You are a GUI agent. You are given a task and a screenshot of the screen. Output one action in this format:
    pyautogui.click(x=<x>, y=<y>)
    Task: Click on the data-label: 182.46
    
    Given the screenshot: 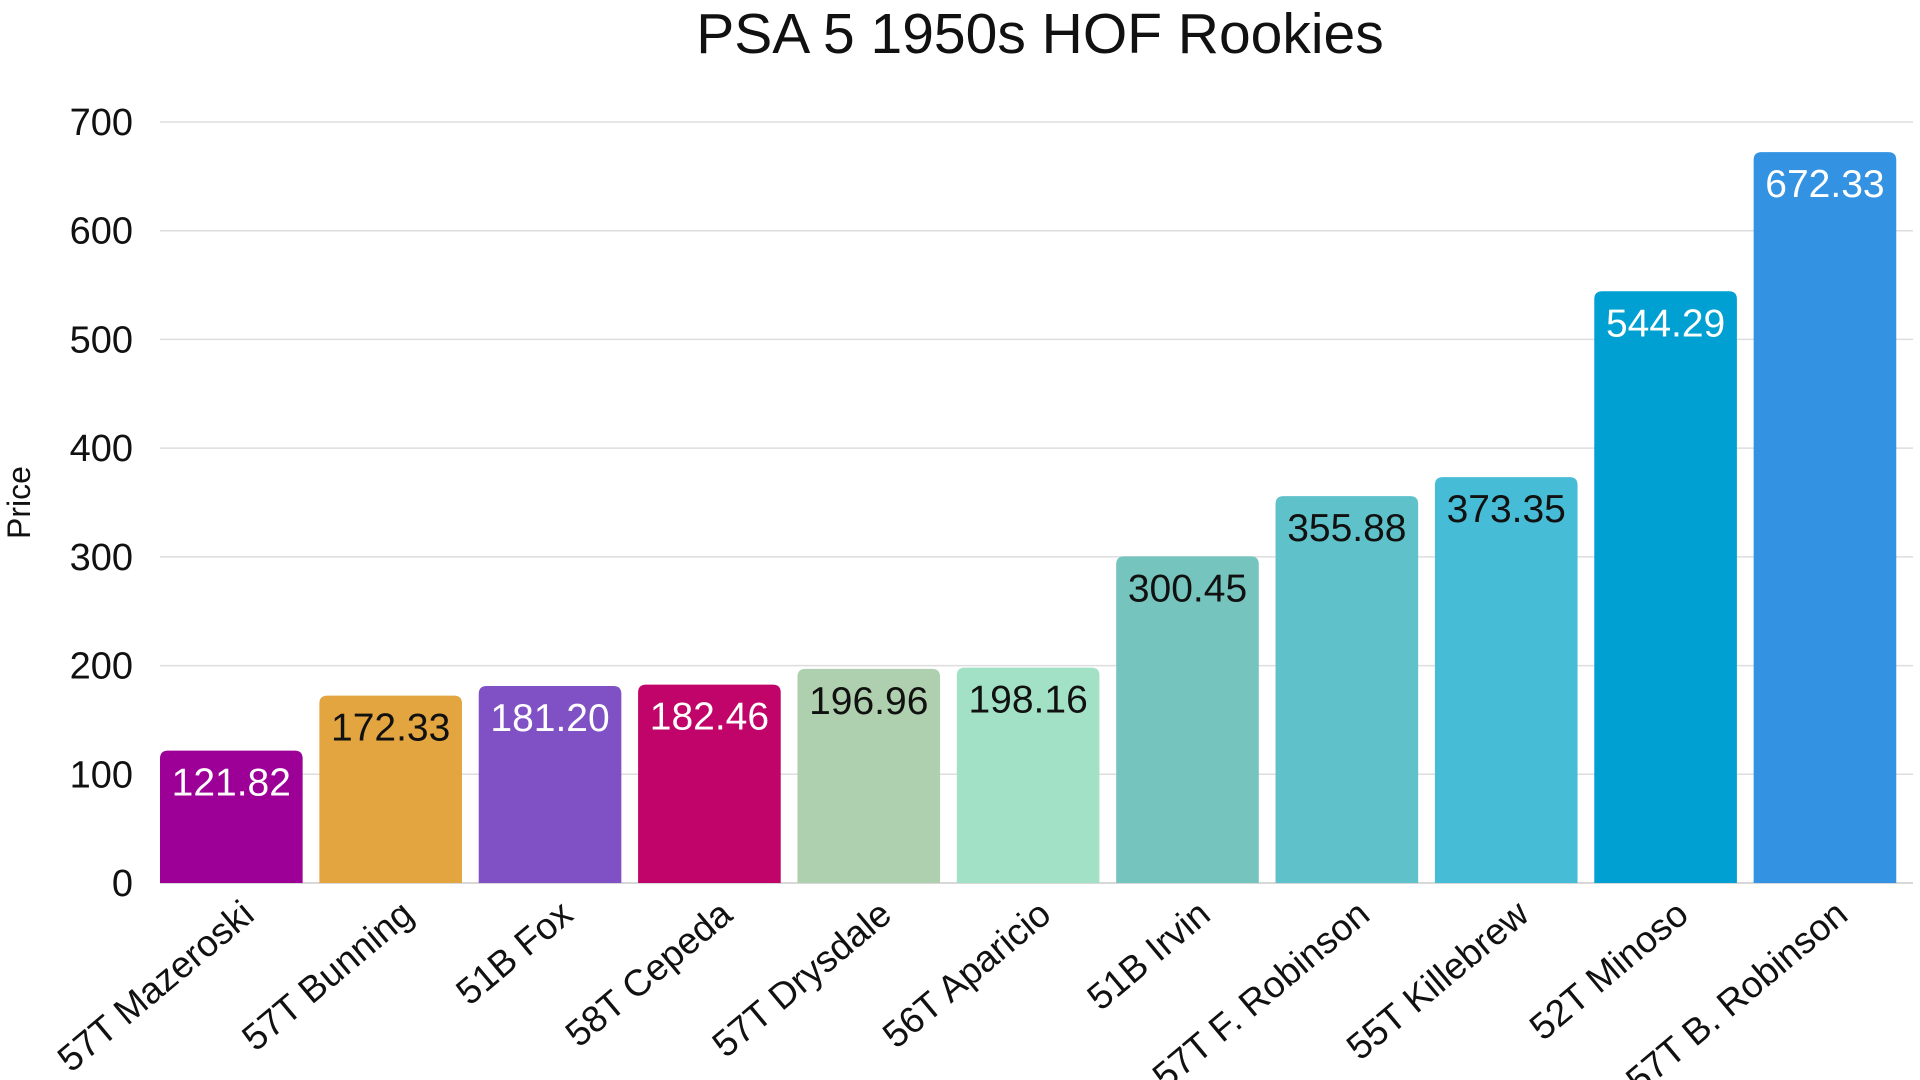 What is the action you would take?
    pyautogui.click(x=709, y=717)
    